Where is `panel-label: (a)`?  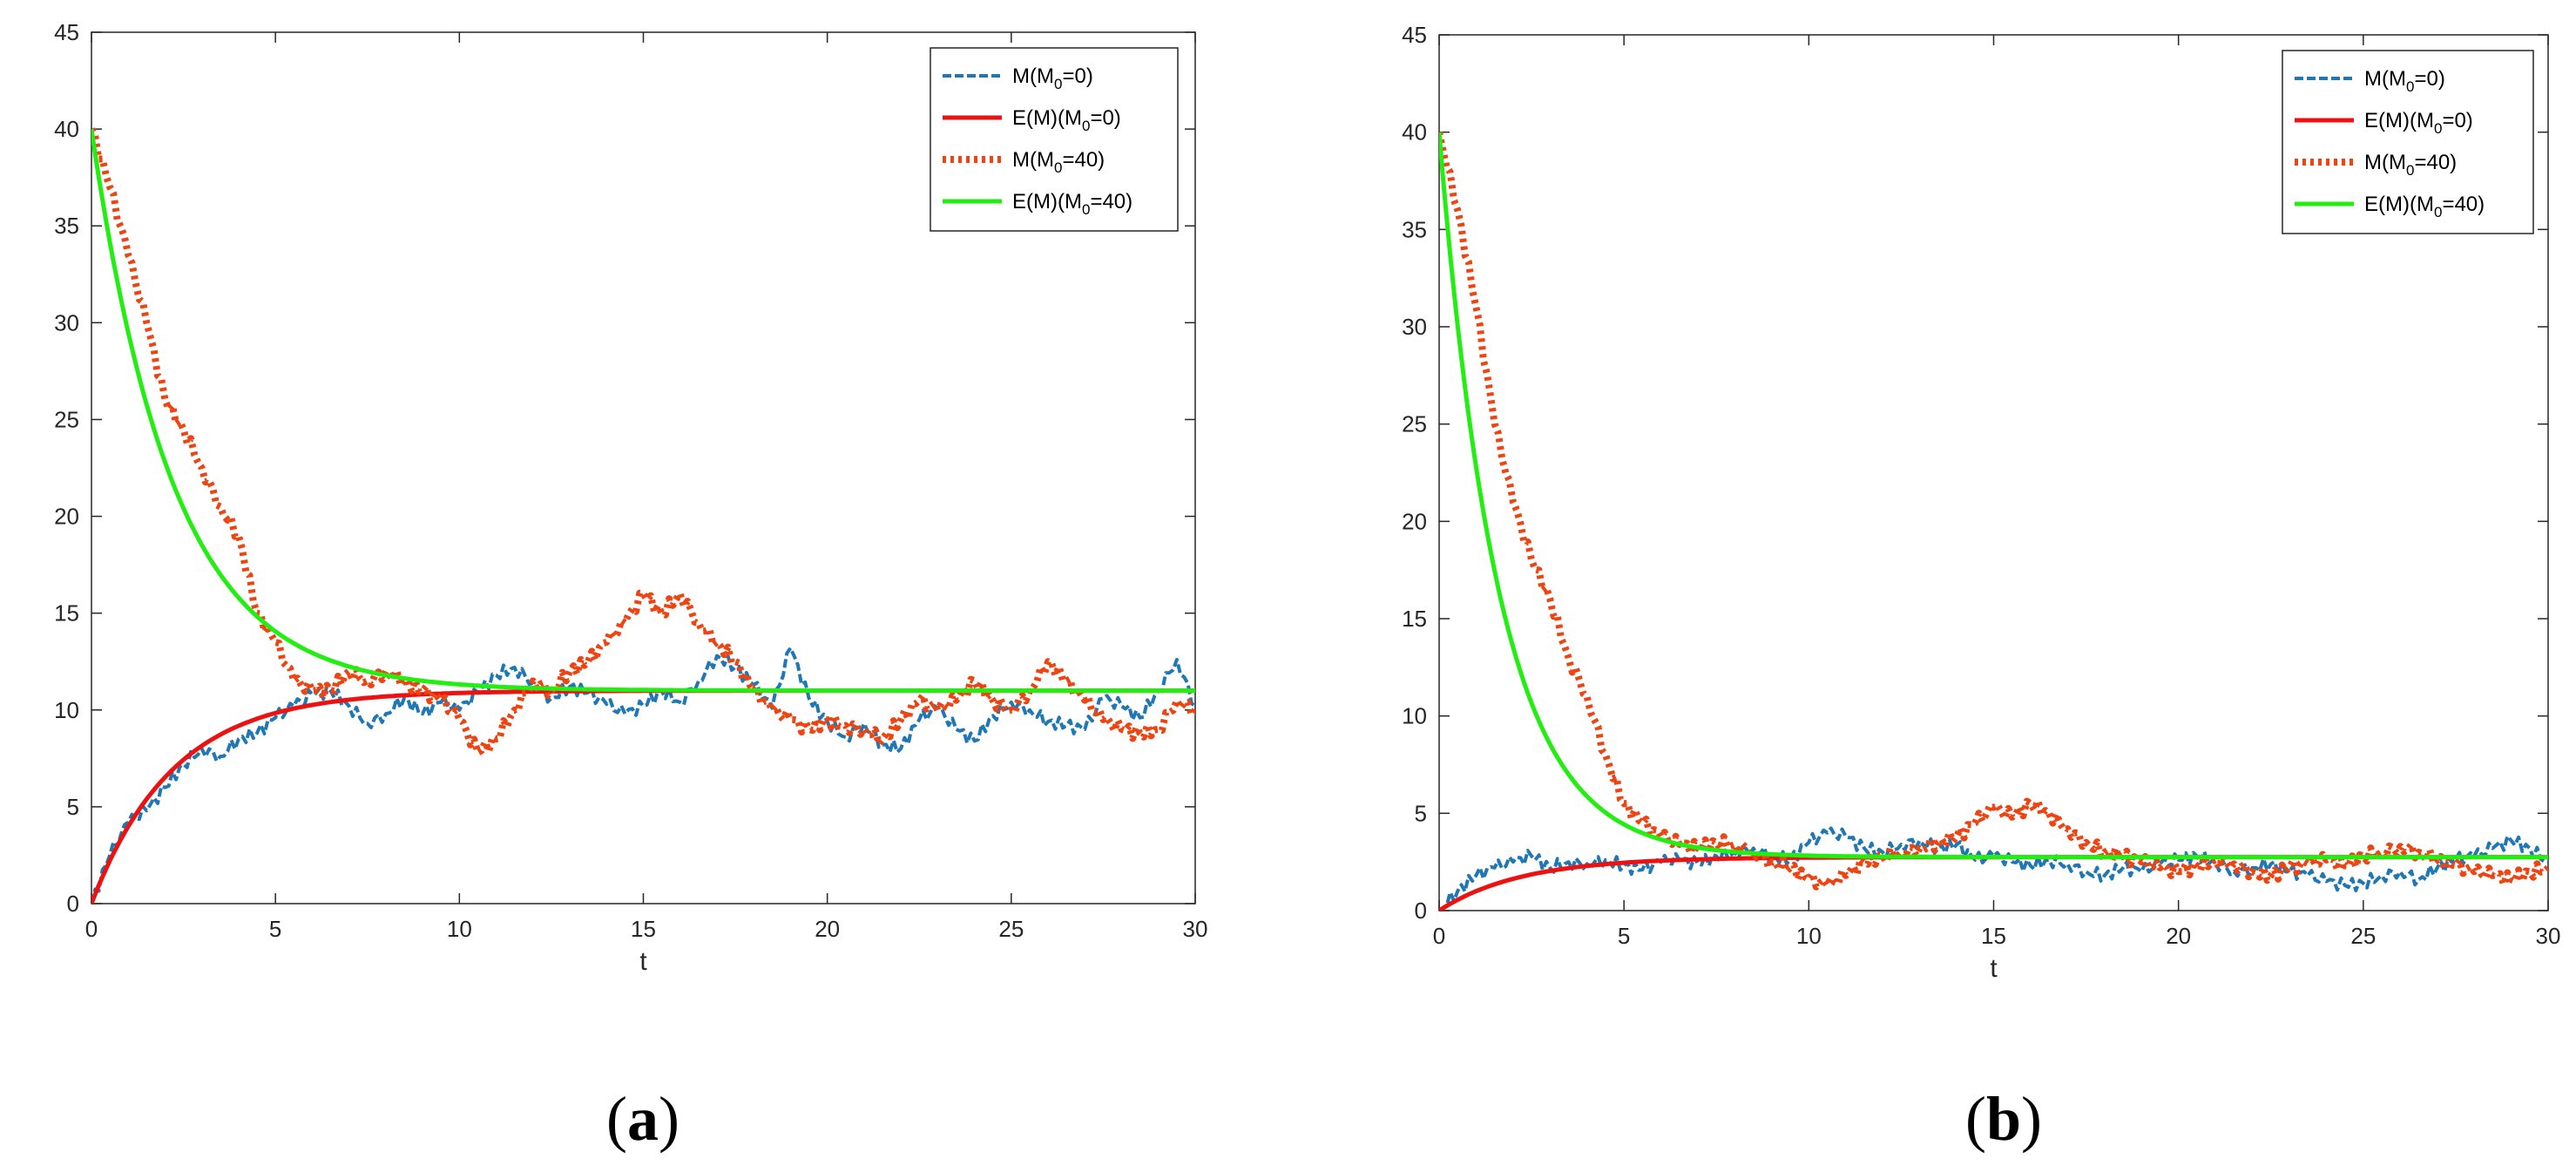 panel-label: (a) is located at coordinates (642, 1119).